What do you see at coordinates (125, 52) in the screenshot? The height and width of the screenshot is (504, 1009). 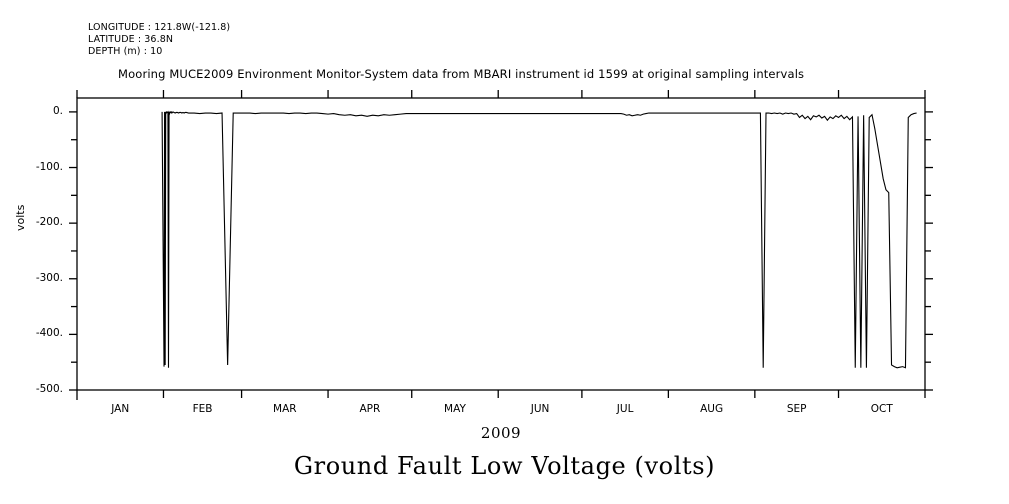 I see `depth-line: DEPTH (m) : 10` at bounding box center [125, 52].